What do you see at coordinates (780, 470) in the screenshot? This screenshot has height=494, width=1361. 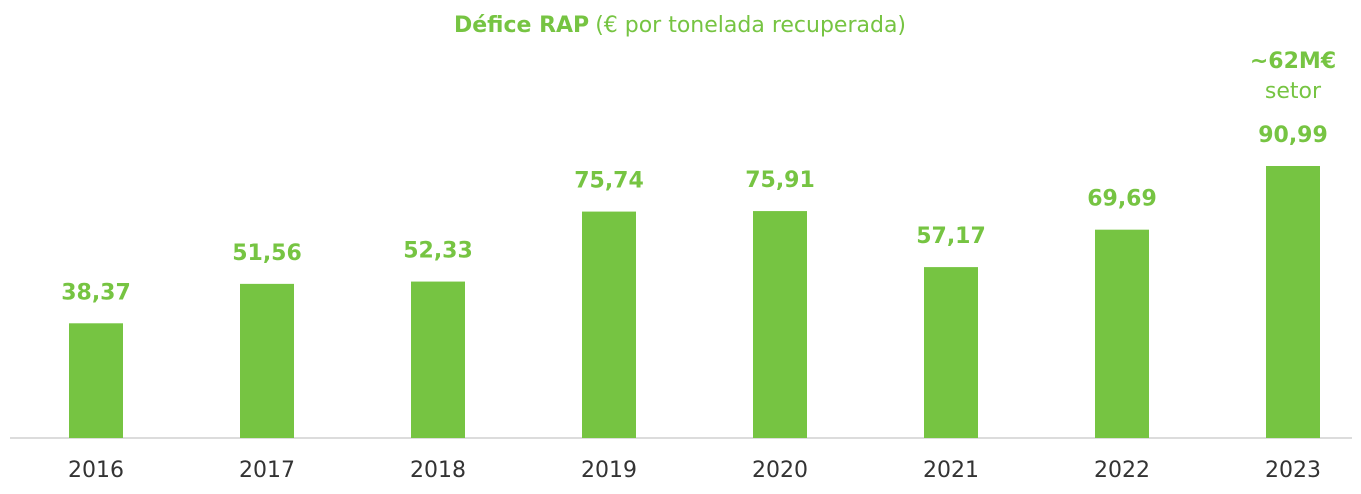 I see `x-tick-label: 2020` at bounding box center [780, 470].